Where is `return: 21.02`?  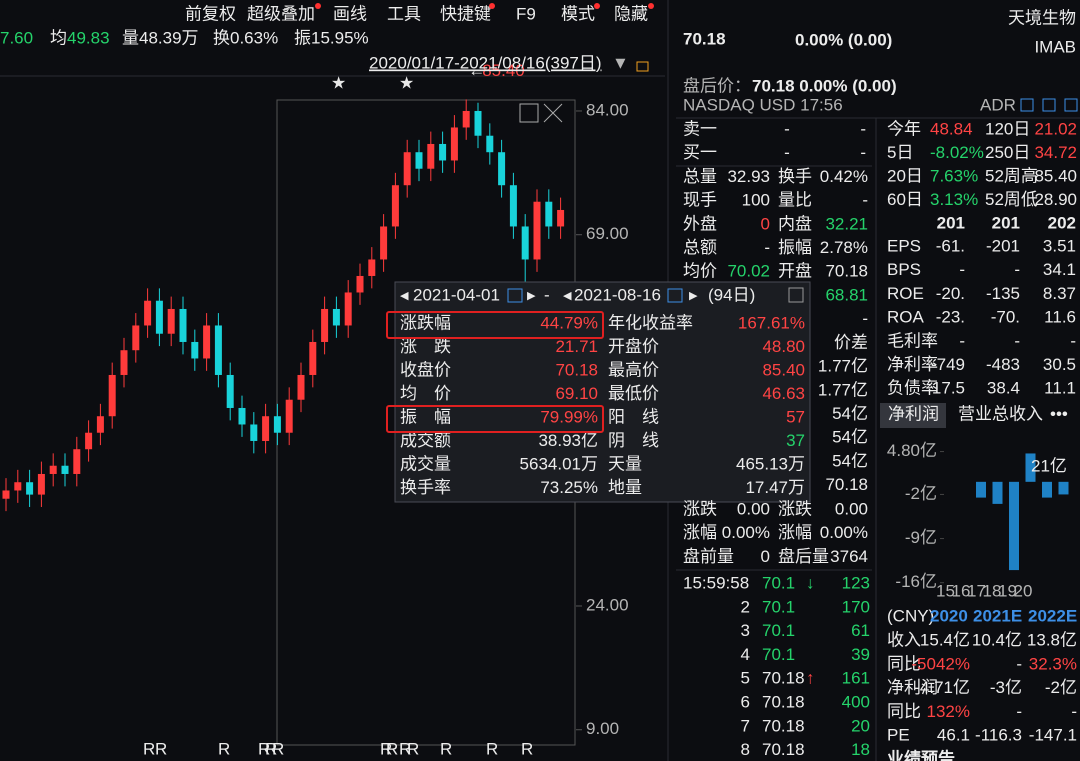 return: 21.02 is located at coordinates (1055, 128).